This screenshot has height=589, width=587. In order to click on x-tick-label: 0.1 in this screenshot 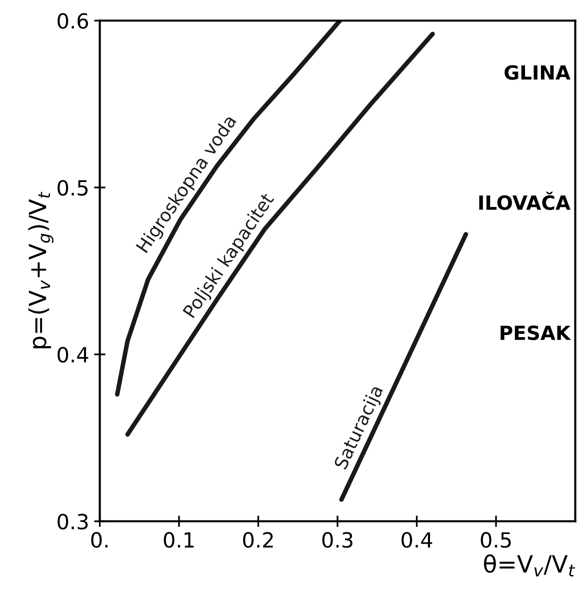, I will do `click(179, 540)`.